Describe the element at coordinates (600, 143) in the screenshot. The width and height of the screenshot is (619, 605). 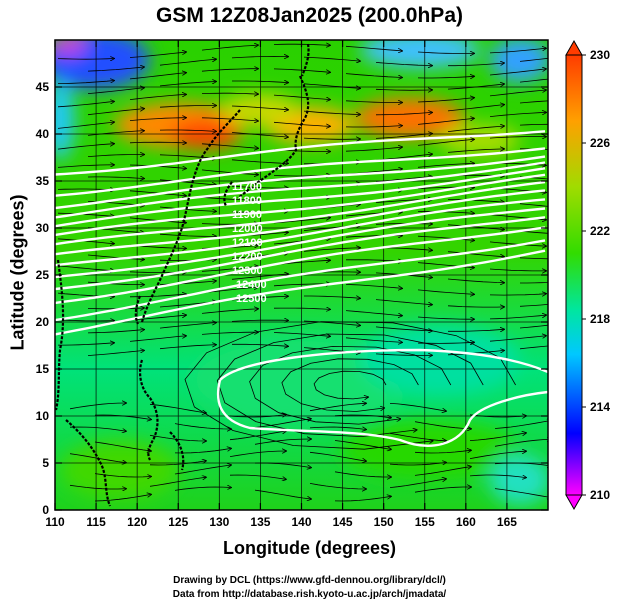
I see `colorbar-label: 226` at that location.